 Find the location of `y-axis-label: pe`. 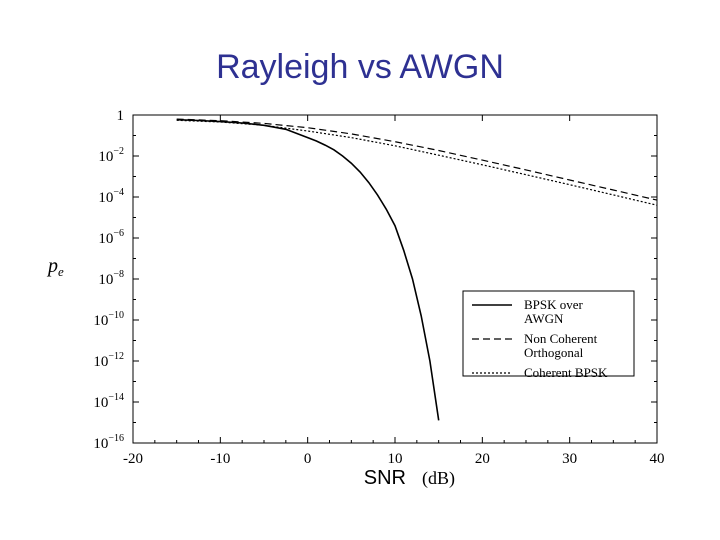

y-axis-label: pe is located at coordinates (55, 267).